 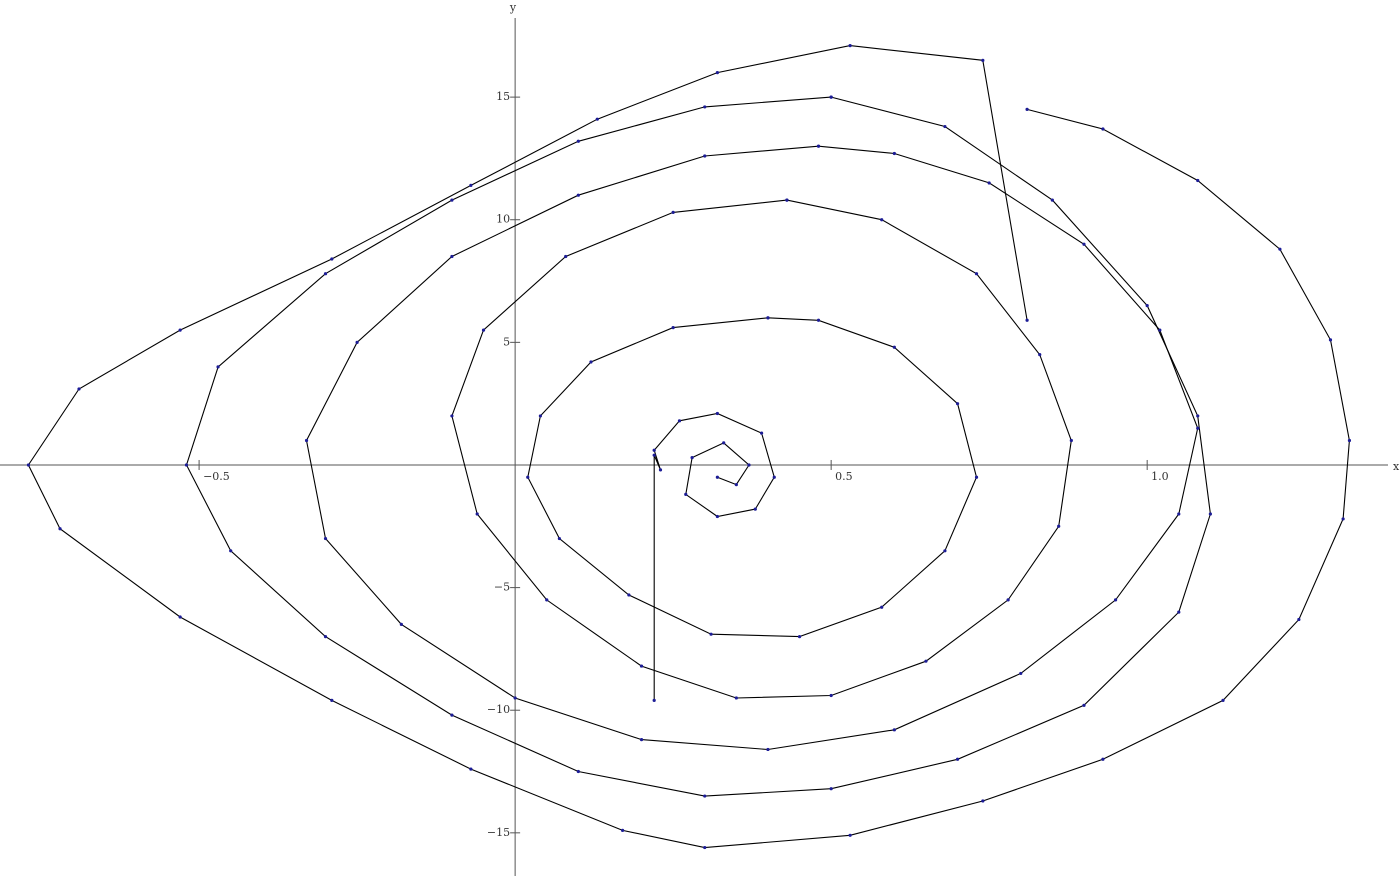 I want to click on y-tick-label: −10, so click(x=498, y=709).